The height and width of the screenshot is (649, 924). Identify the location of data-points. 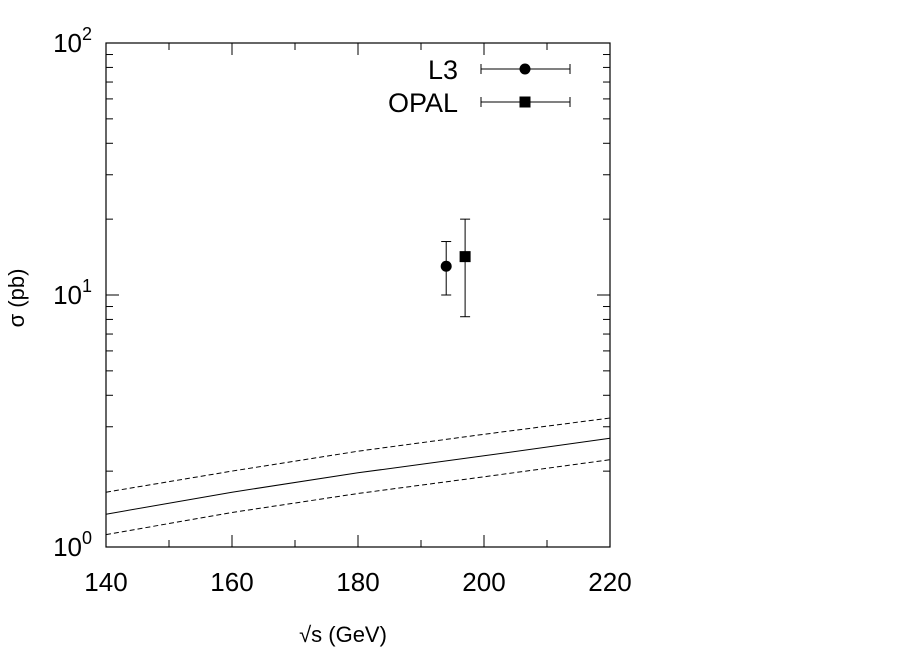
(455, 268).